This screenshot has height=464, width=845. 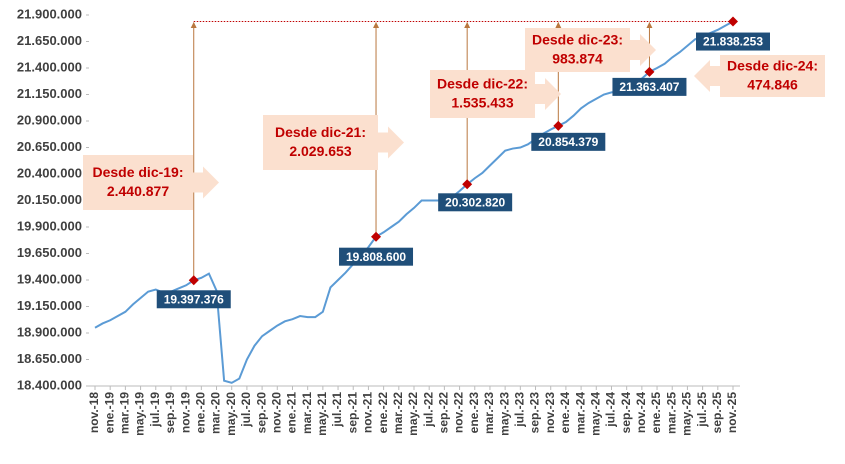 I want to click on y-tick-label: 20.400.000, so click(x=49, y=172).